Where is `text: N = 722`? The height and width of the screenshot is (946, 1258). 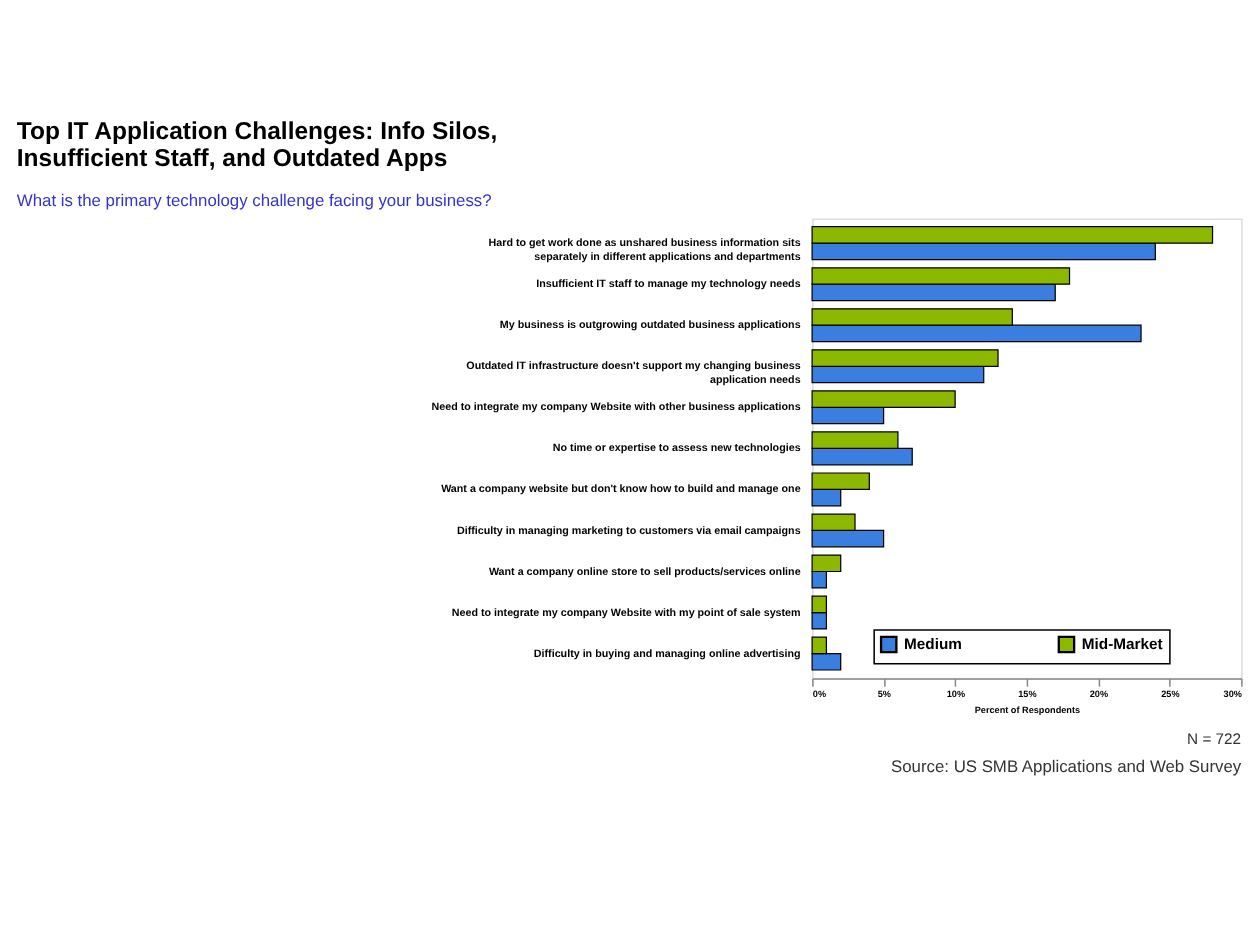
text: N = 722 is located at coordinates (1214, 739).